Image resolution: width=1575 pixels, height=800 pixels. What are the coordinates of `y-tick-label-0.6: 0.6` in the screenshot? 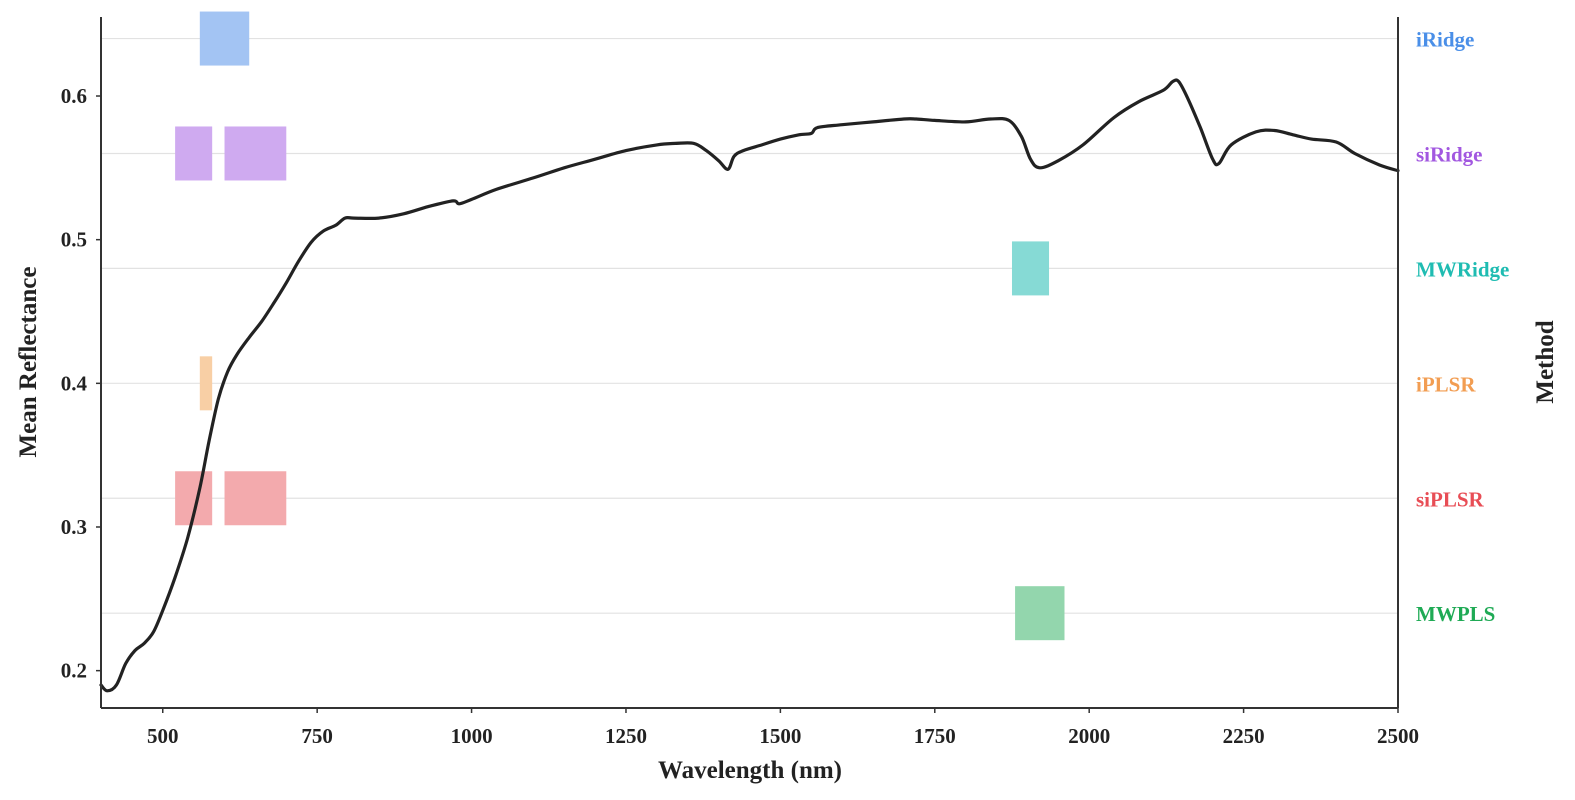 It's located at (74, 96).